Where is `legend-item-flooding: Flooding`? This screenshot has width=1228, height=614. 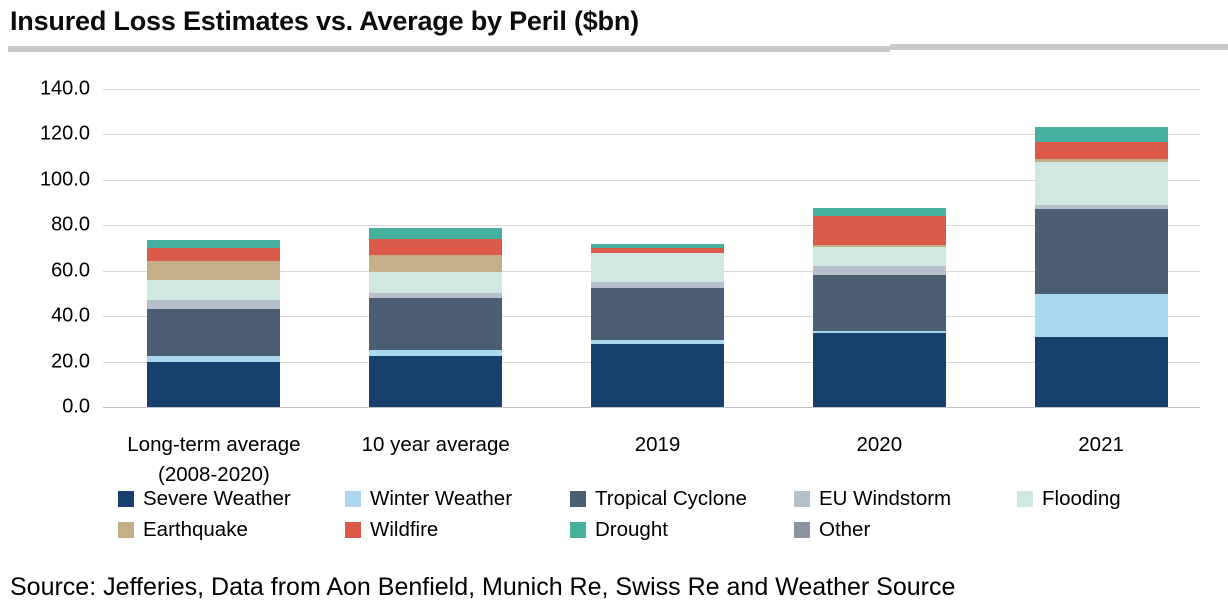
legend-item-flooding: Flooding is located at coordinates (1069, 499).